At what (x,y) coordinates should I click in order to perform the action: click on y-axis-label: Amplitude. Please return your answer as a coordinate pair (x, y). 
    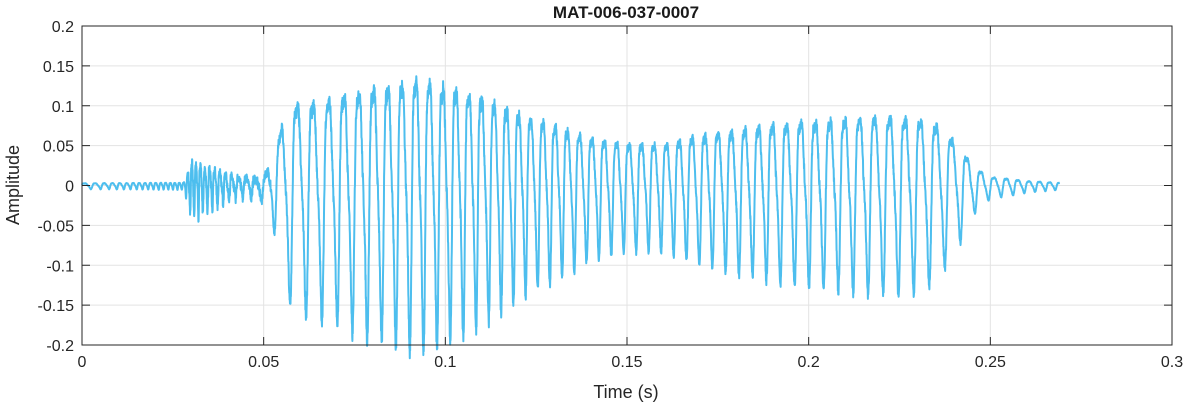
    Looking at the image, I should click on (13, 185).